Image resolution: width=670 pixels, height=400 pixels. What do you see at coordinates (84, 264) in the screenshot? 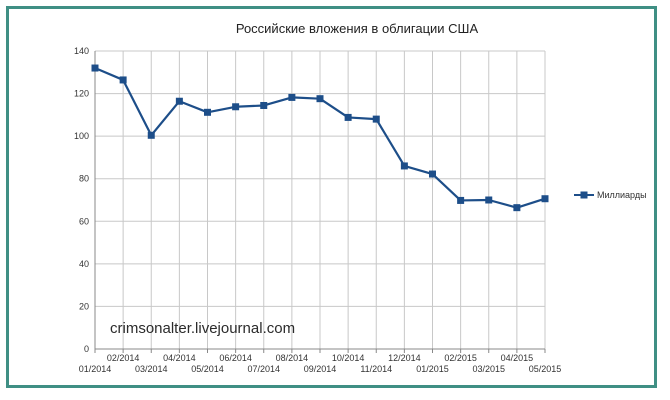
I see `y-tick-label: 40` at bounding box center [84, 264].